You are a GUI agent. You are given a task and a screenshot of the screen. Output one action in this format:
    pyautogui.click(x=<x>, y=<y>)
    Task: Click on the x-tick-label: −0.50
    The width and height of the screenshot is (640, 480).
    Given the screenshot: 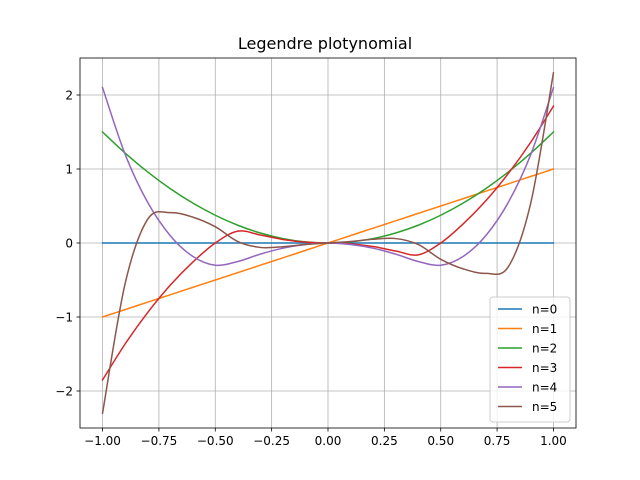 What is the action you would take?
    pyautogui.click(x=215, y=441)
    